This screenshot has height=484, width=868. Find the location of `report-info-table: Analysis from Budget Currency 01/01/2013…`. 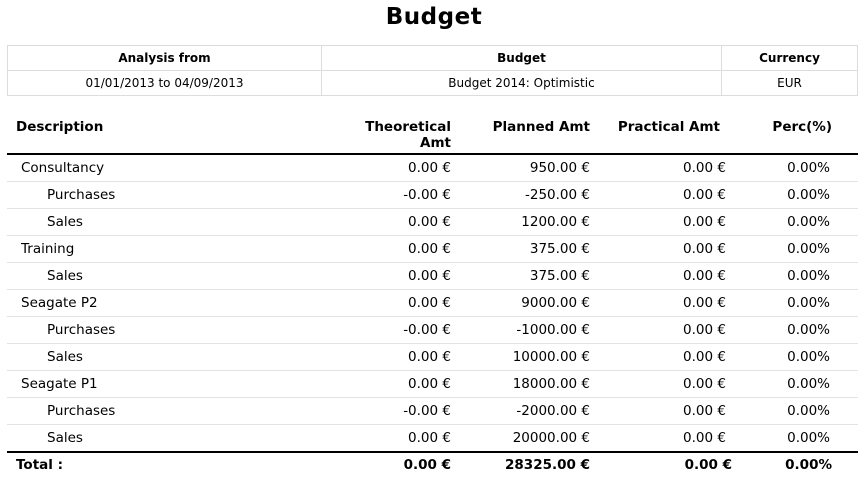

report-info-table: Analysis from Budget Currency 01/01/2013… is located at coordinates (432, 70).